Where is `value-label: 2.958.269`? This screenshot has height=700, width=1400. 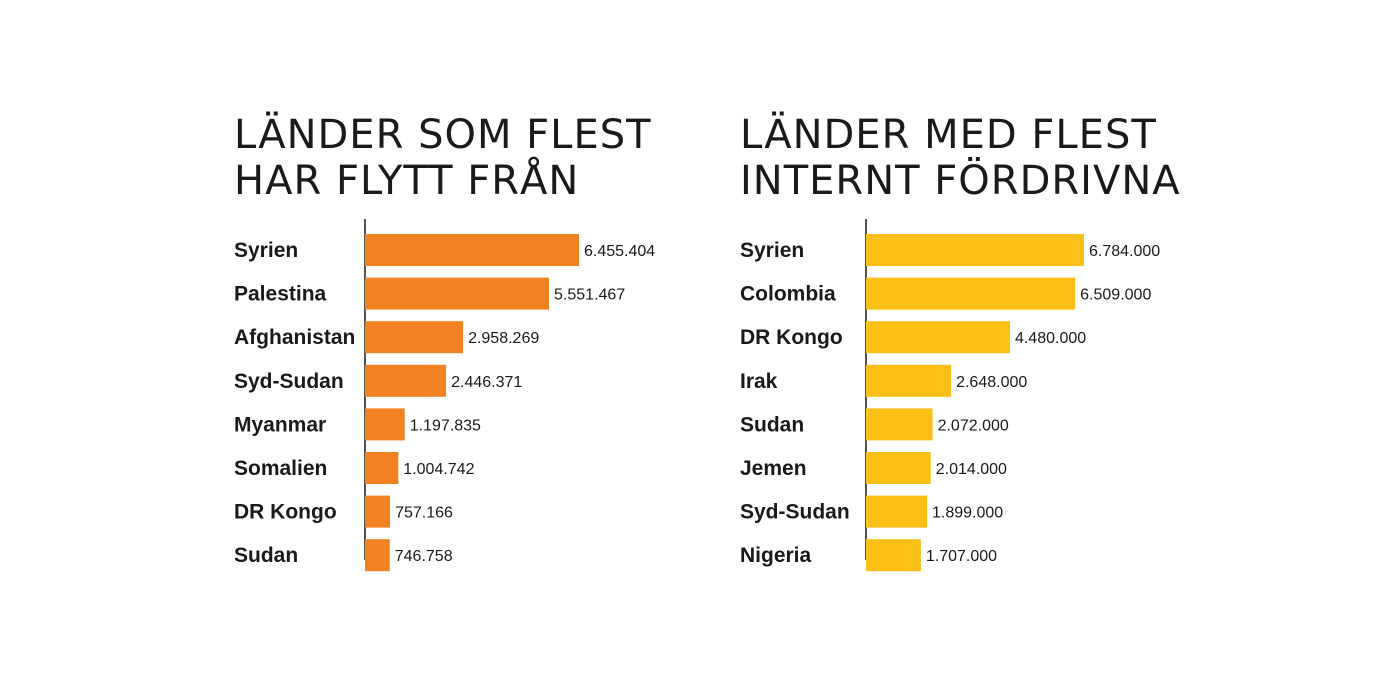
value-label: 2.958.269 is located at coordinates (503, 338).